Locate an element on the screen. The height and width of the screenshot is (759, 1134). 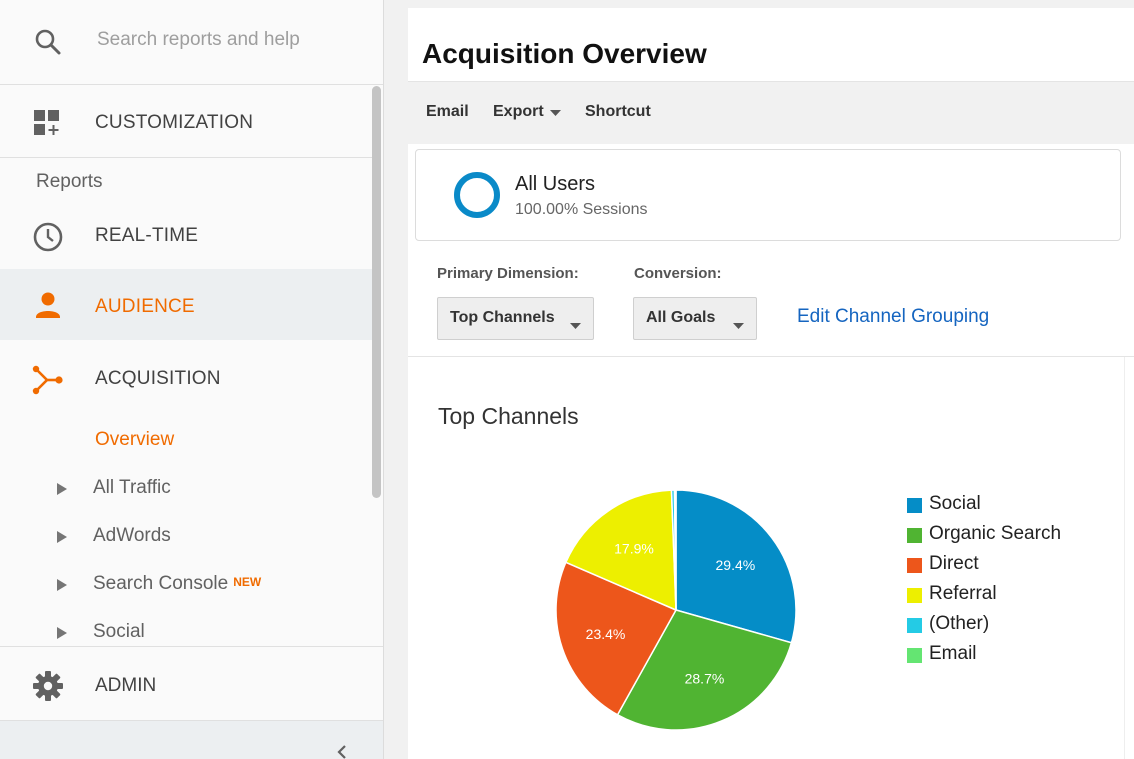
customization-icon is located at coordinates (47, 125).